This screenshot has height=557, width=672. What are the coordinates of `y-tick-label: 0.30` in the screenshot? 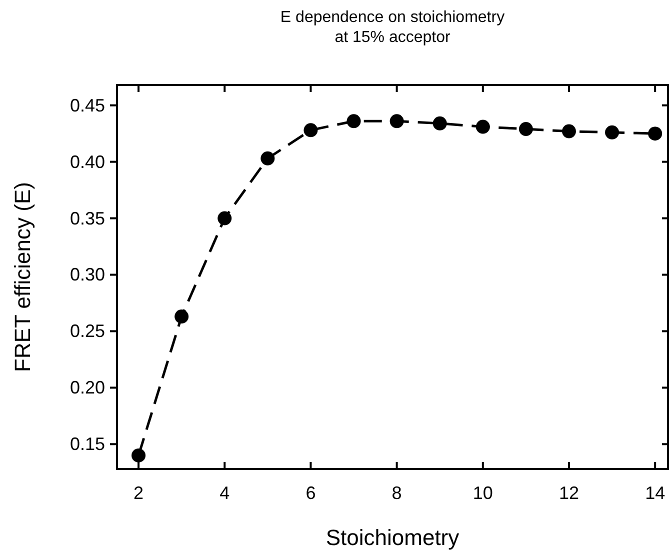 It's located at (87, 274).